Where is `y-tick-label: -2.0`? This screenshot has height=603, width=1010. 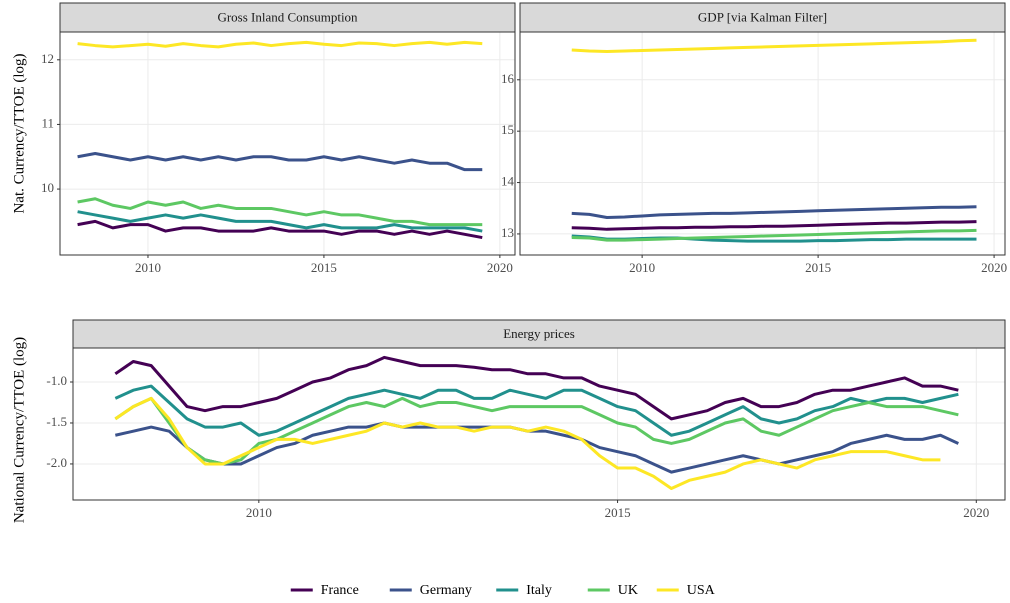
y-tick-label: -2.0 is located at coordinates (56, 462).